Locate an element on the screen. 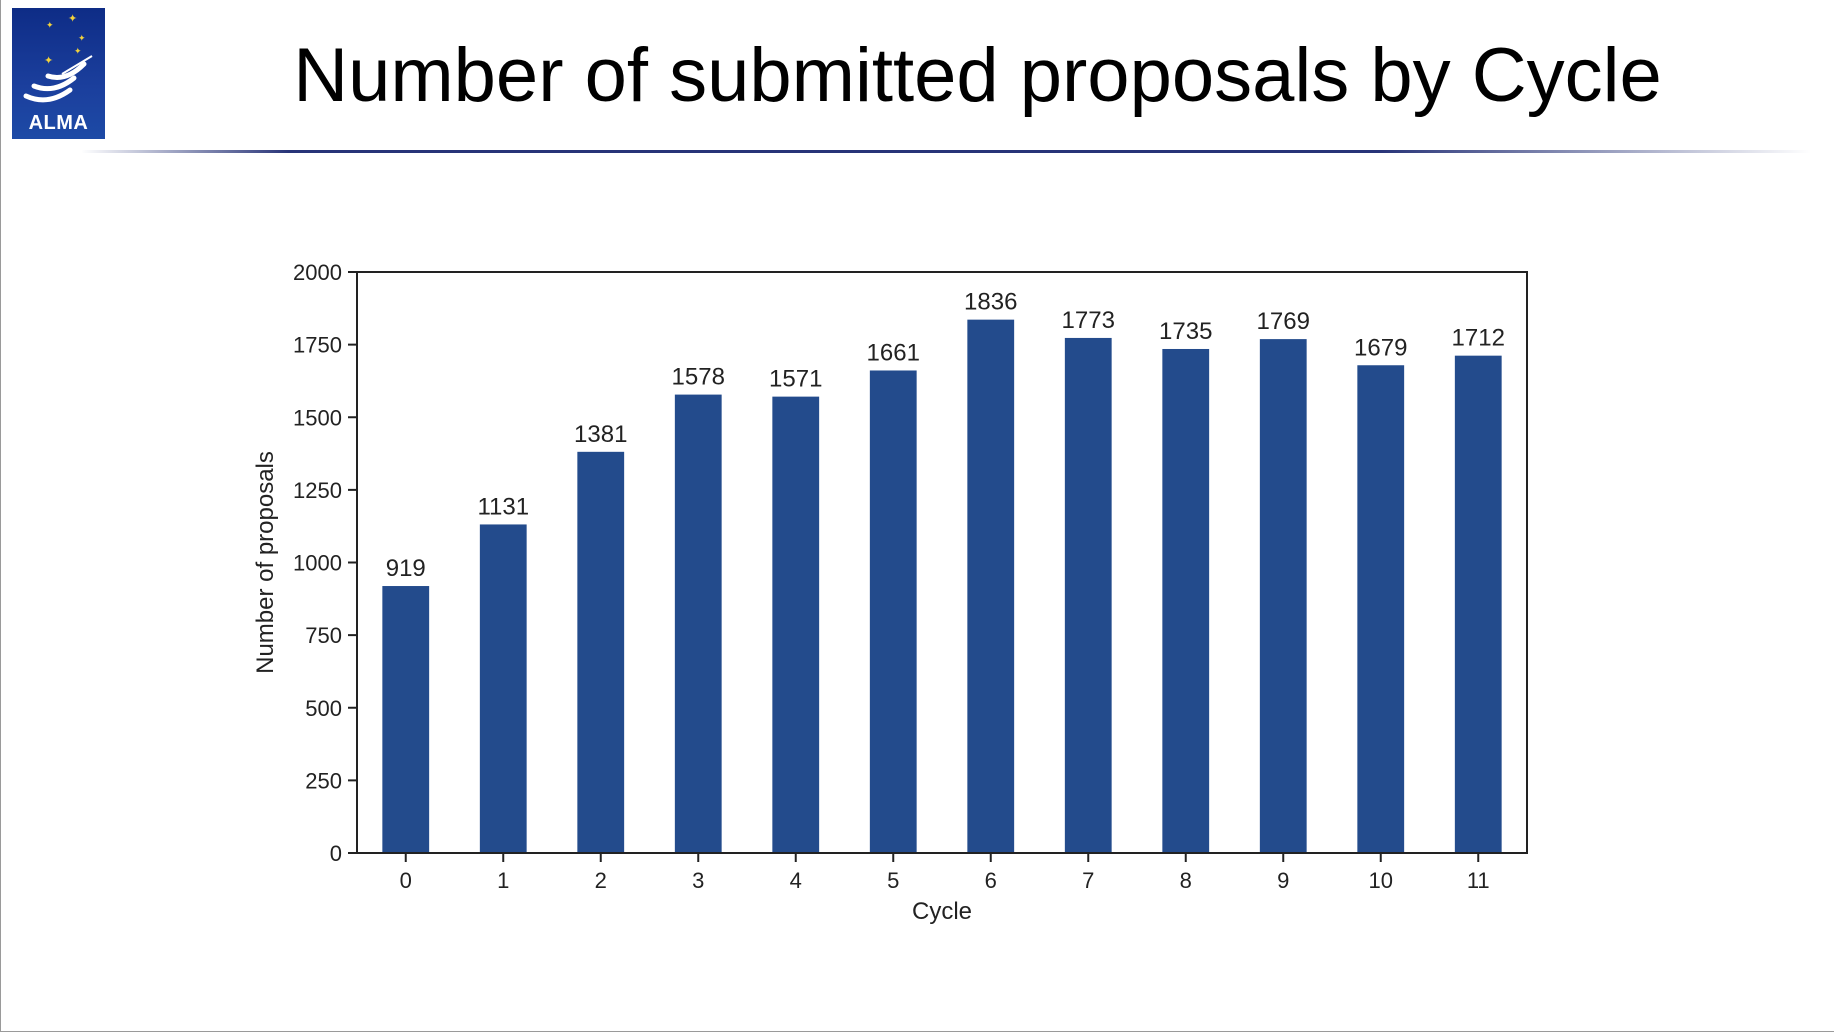 The width and height of the screenshot is (1834, 1032). x-tick-label: 6 is located at coordinates (991, 880).